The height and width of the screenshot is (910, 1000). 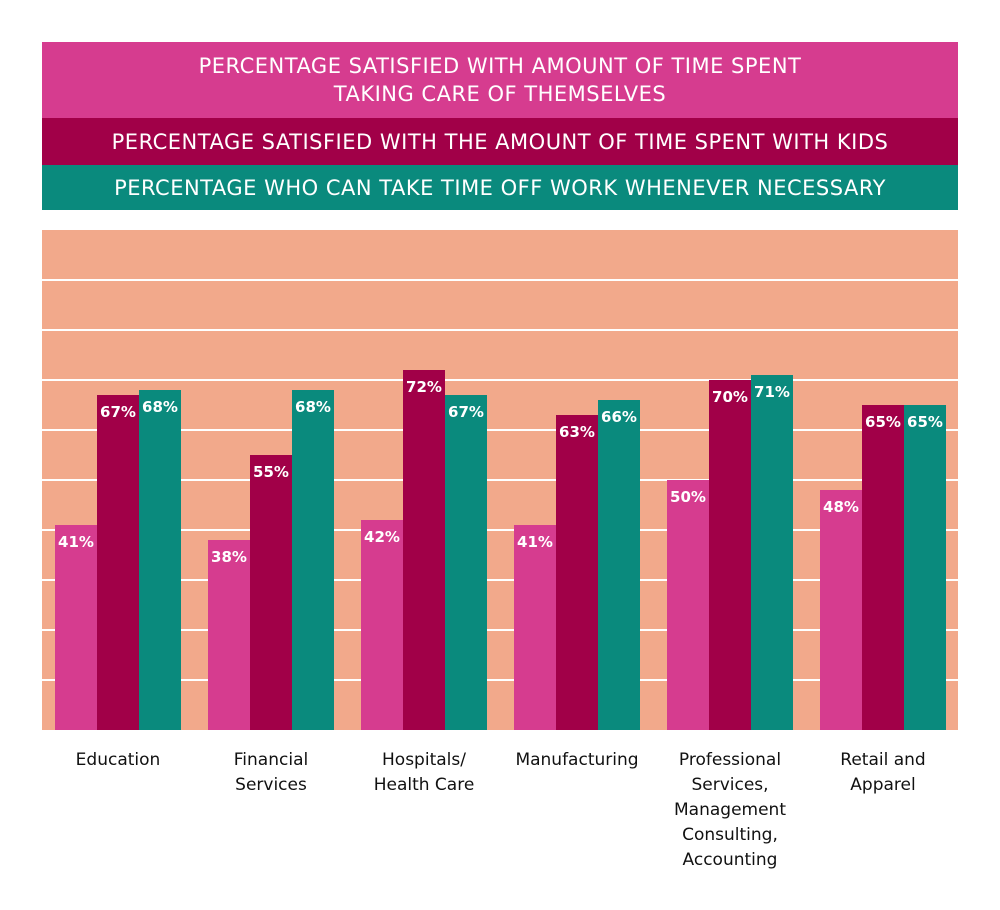 I want to click on data-label: 72%, so click(x=424, y=387).